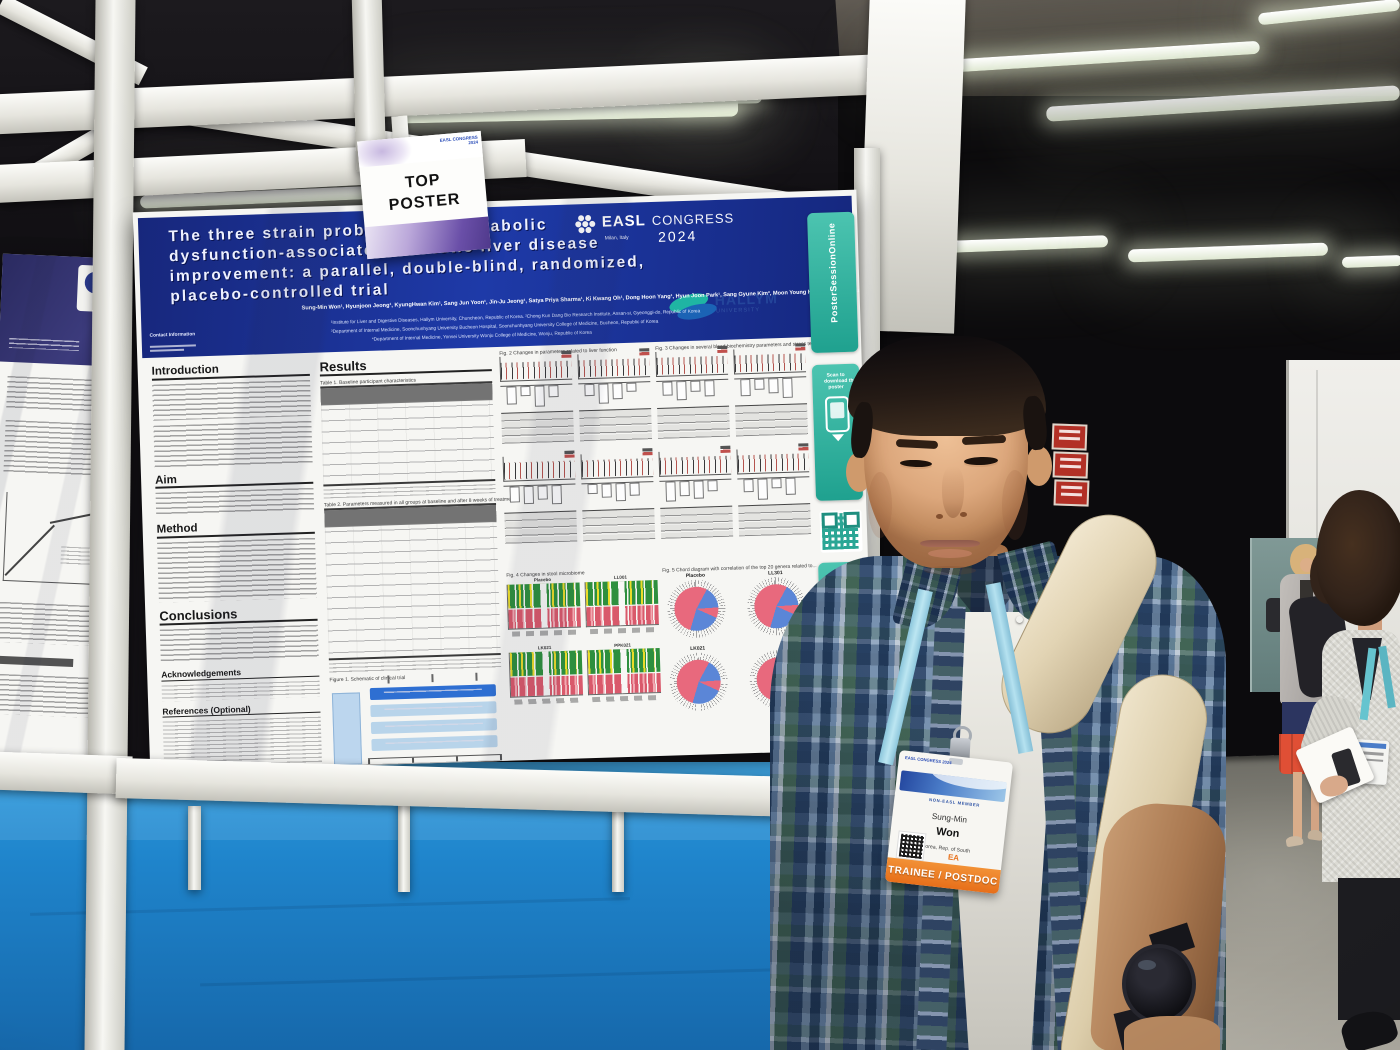  I want to click on congress-word: CONGRESS, so click(693, 219).